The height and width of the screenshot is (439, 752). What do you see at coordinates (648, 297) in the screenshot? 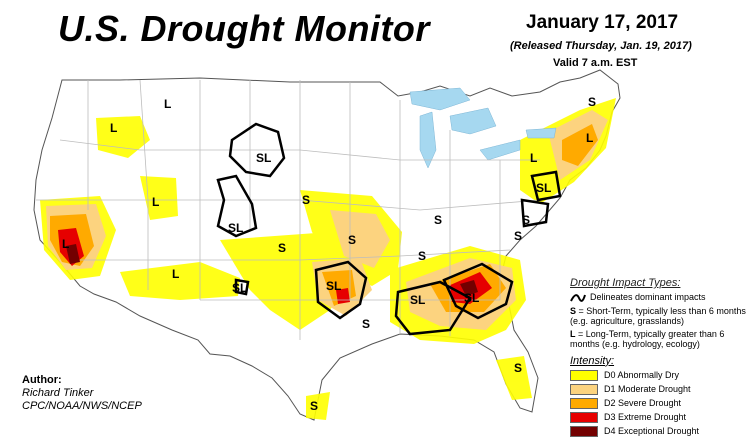
I see `delineates-label: Delineates dominant impacts` at bounding box center [648, 297].